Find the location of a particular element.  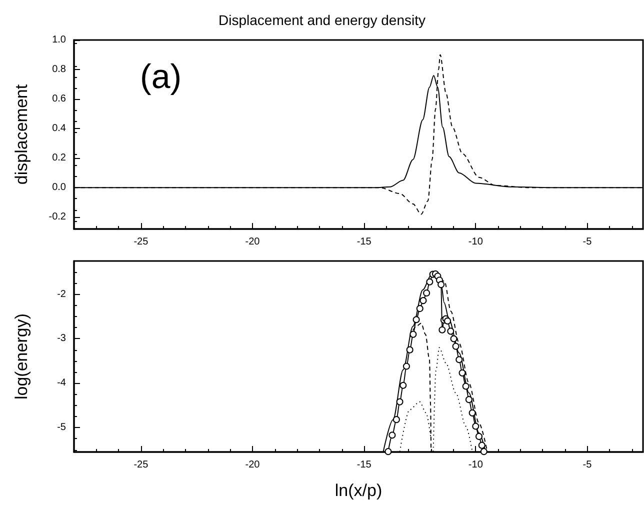

y-tick-label: -3 is located at coordinates (61, 338).